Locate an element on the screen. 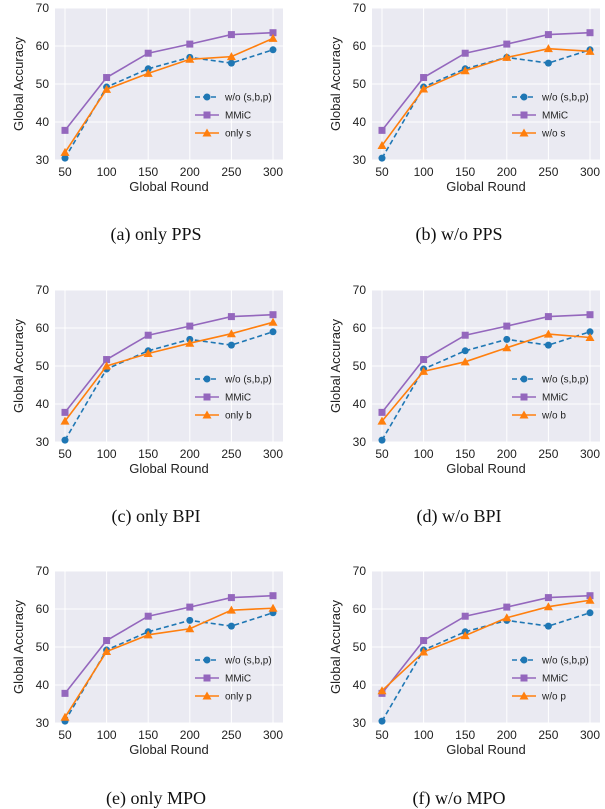 The width and height of the screenshot is (605, 809). x-tick-label: 150 is located at coordinates (148, 735).